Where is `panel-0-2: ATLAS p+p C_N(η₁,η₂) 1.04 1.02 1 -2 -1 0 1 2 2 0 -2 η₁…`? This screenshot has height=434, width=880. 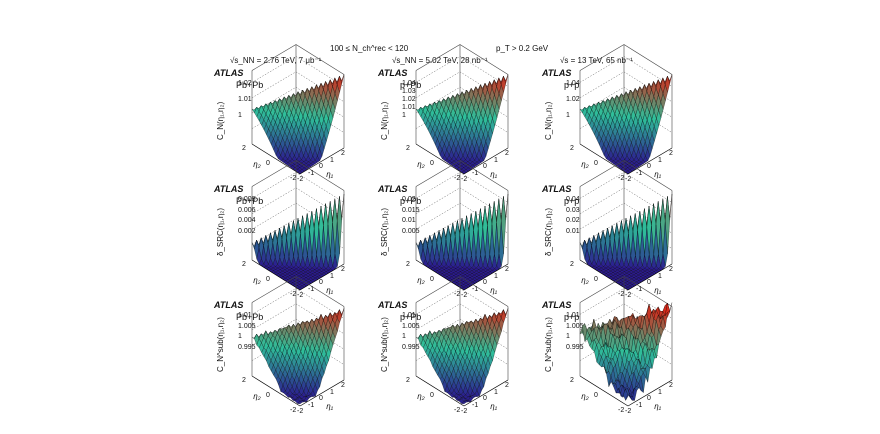 panel-0-2: ATLAS p+p C_N(η₁,η₂) 1.04 1.02 1 -2 -1 0 1 2 2 0 -2 η₁… is located at coordinates (635, 114).